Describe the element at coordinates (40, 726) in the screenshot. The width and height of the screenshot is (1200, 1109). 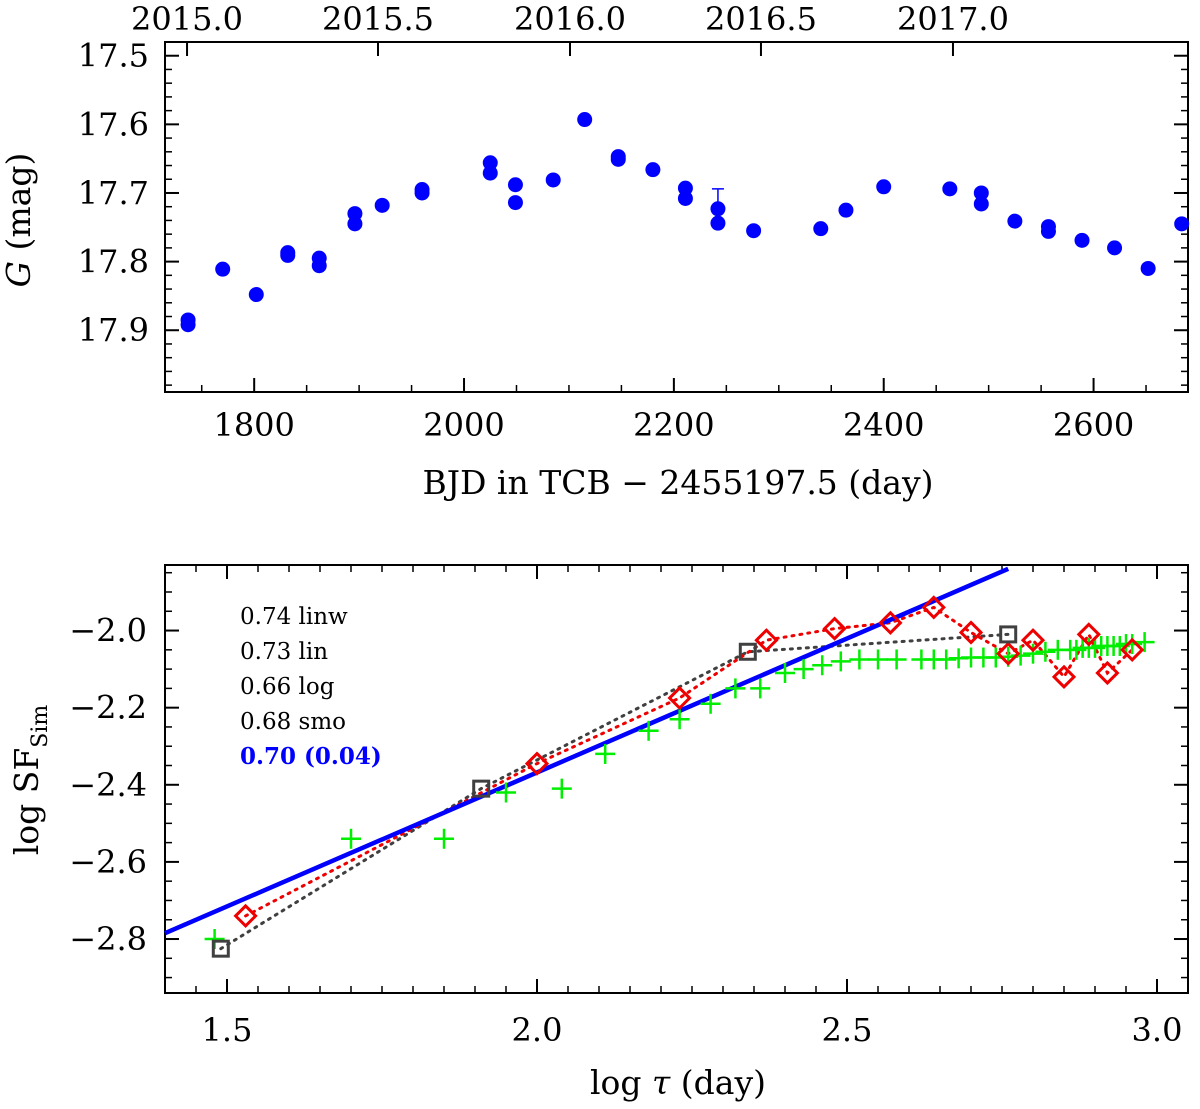
I see `sim-subscript: Sim` at that location.